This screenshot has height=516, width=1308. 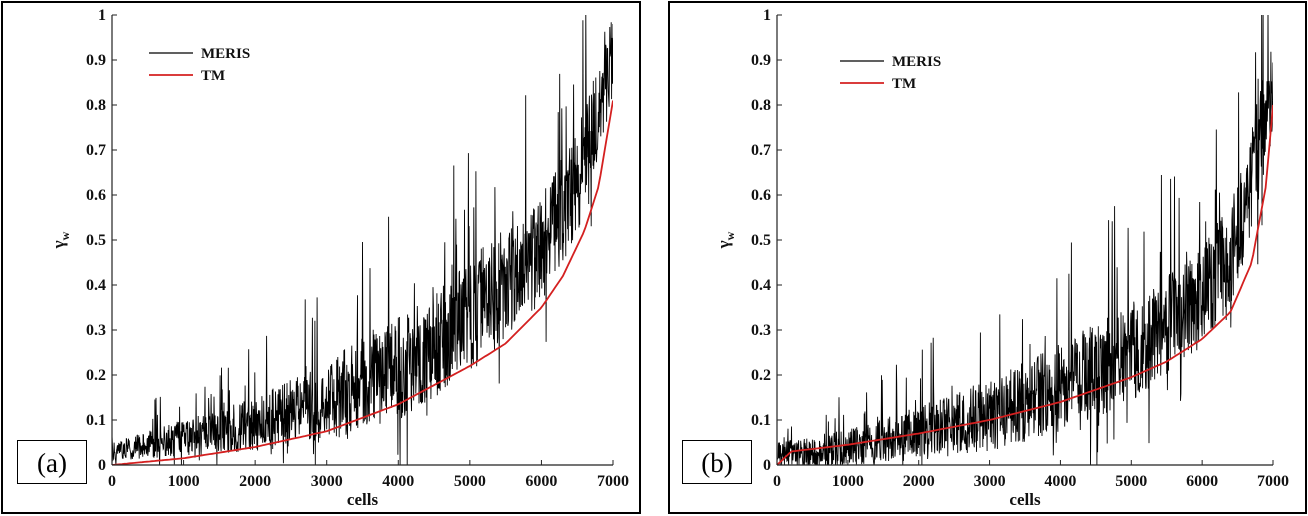 I want to click on panel-label-b: (b), so click(x=717, y=462).